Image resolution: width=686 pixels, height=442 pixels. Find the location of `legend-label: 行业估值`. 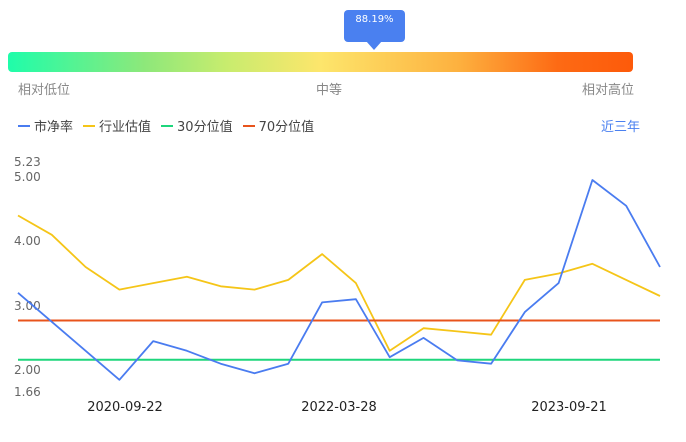

legend-label: 行业估值 is located at coordinates (125, 127).